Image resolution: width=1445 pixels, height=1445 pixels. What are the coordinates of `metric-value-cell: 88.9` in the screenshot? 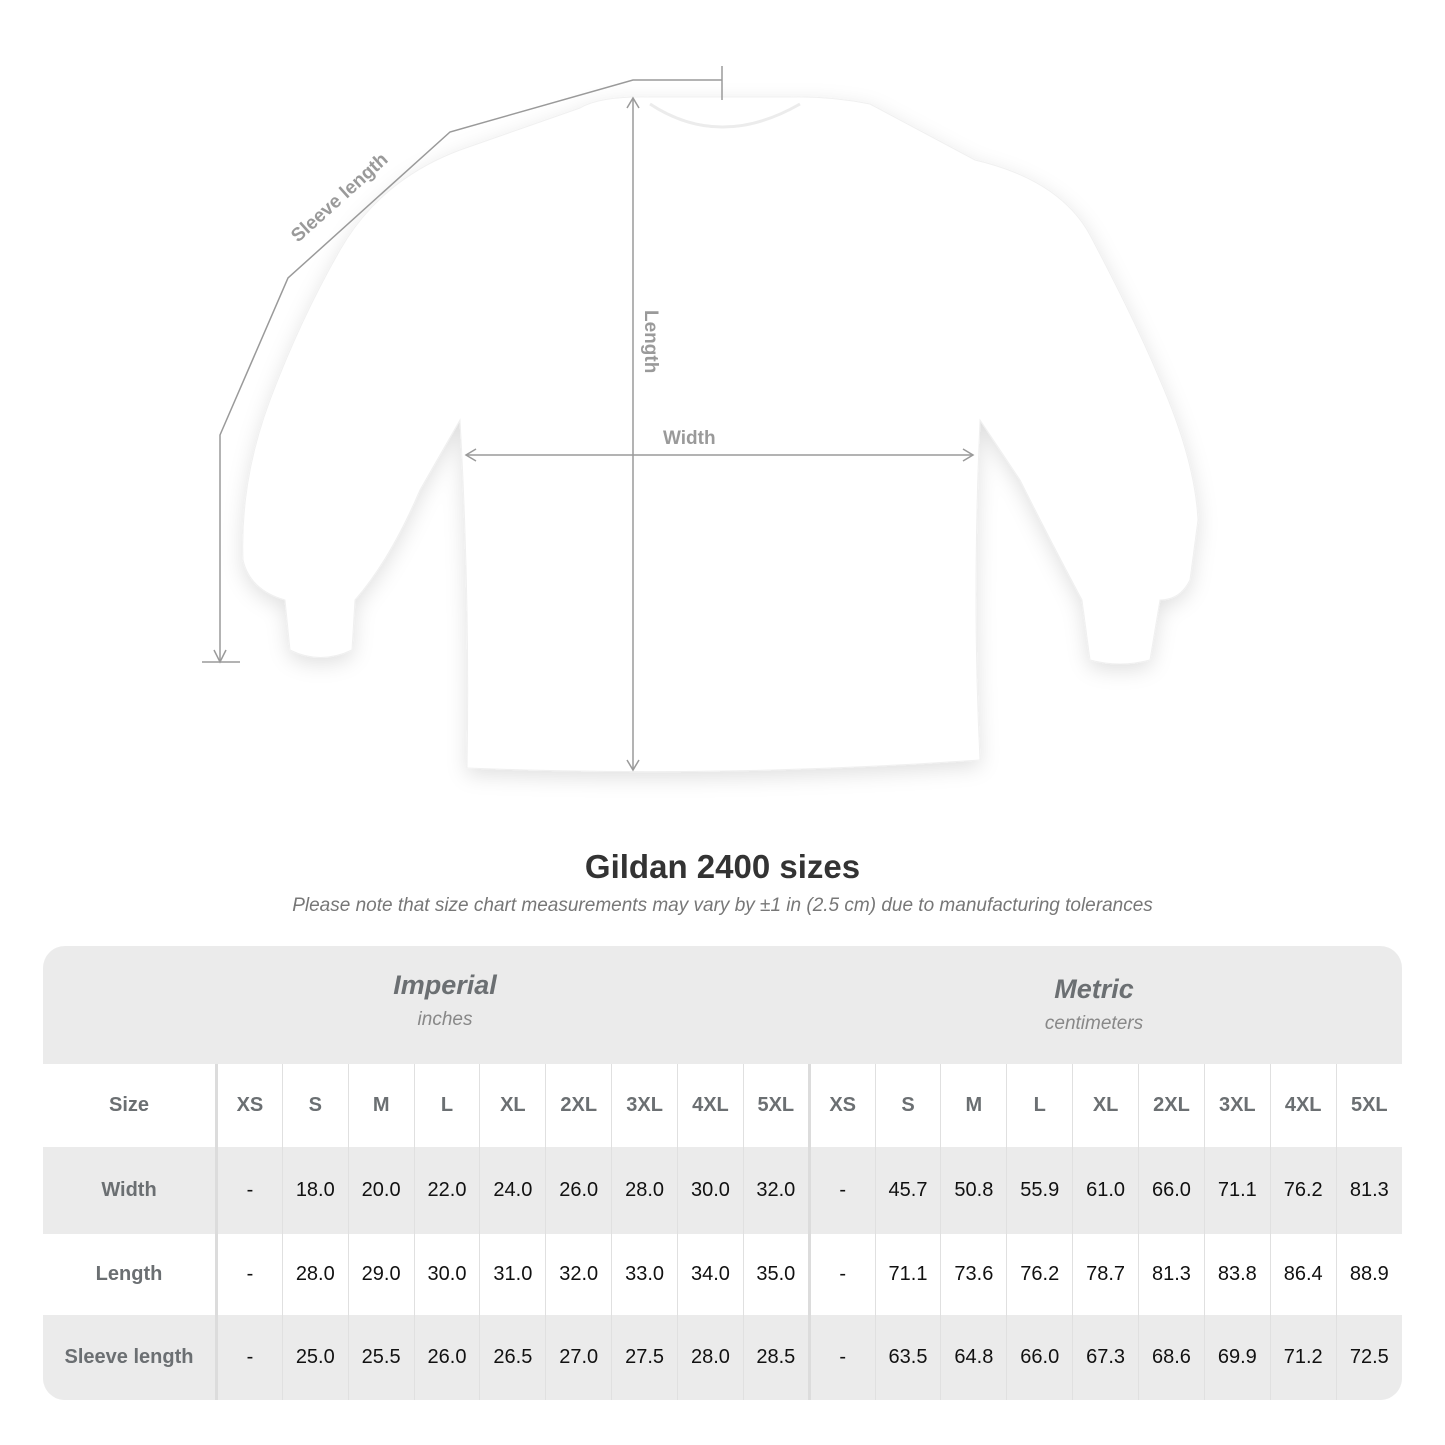 It's located at (1368, 1274).